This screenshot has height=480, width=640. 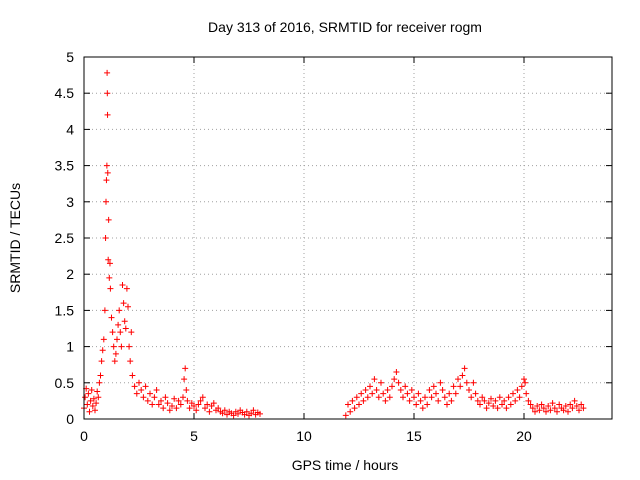 I want to click on x-axis-label: GPS time / hours, so click(x=345, y=465).